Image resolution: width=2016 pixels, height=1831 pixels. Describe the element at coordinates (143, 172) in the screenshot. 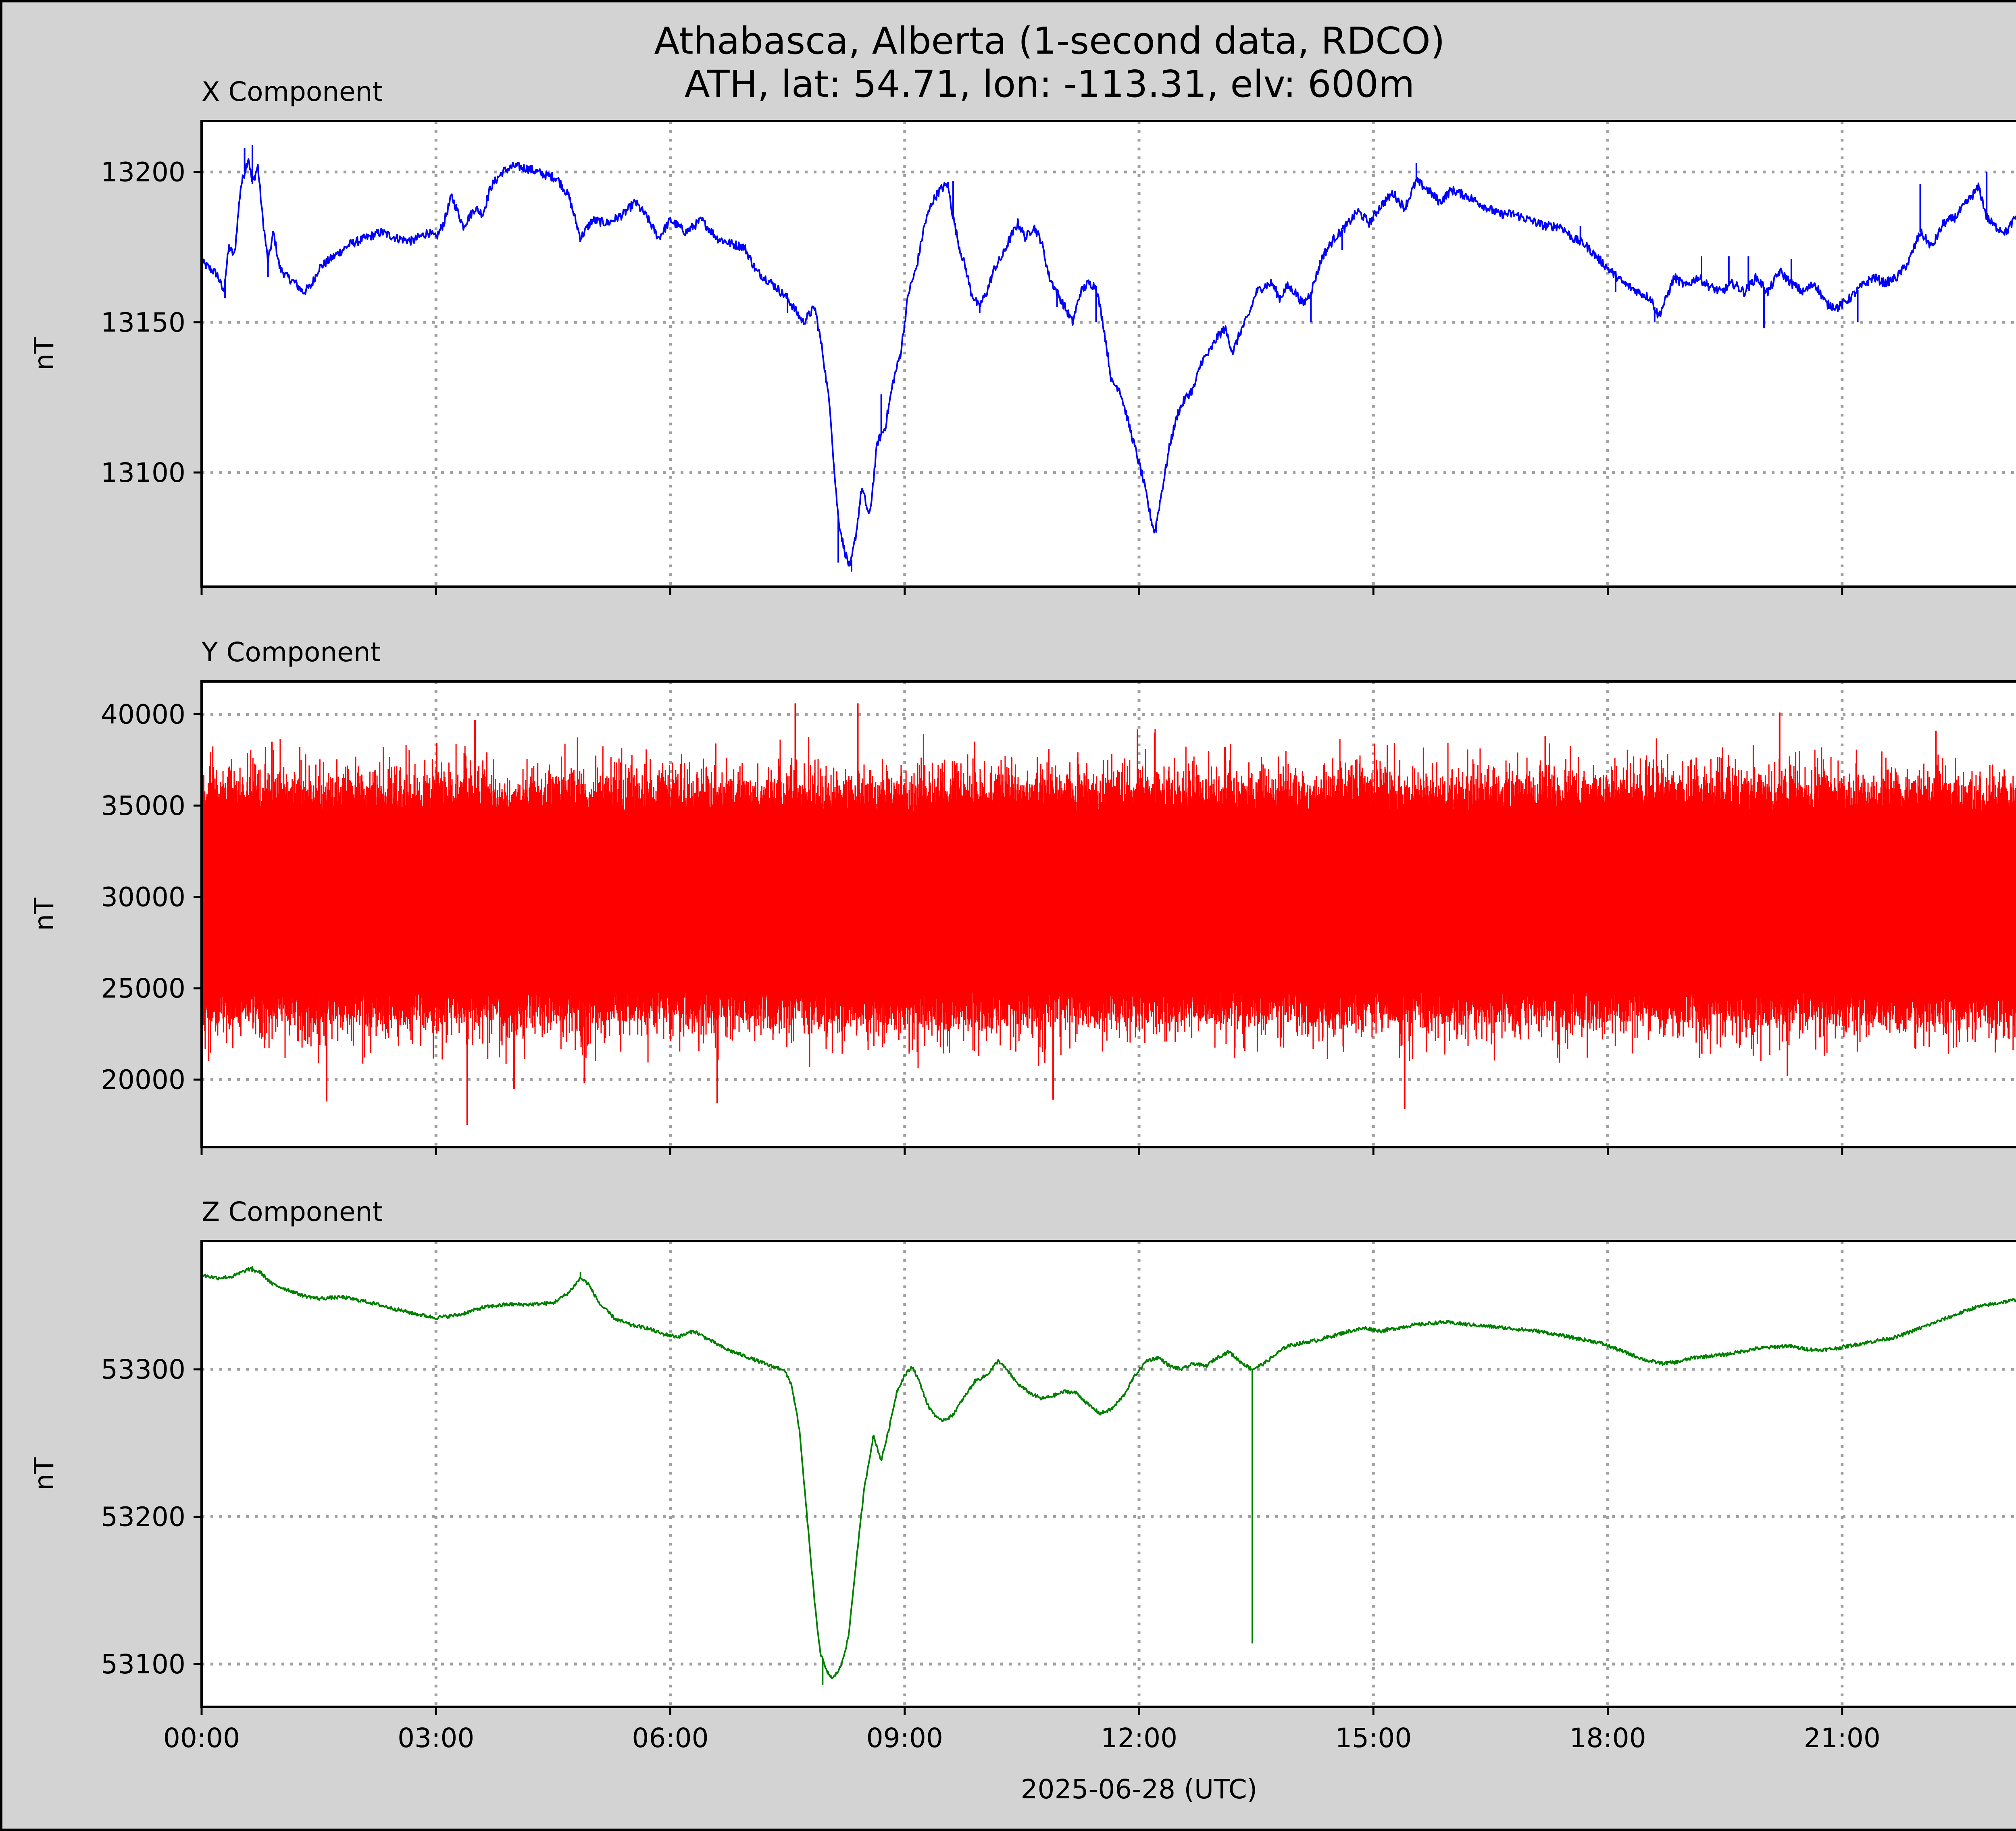

I see `y-tick-label-x-2: 13200` at that location.